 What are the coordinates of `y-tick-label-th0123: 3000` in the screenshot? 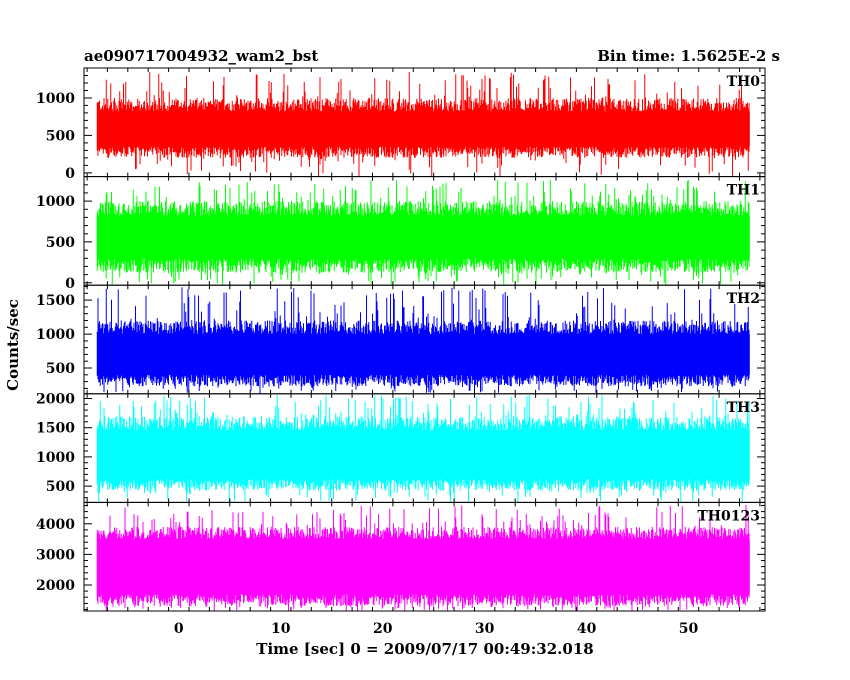 It's located at (55, 555).